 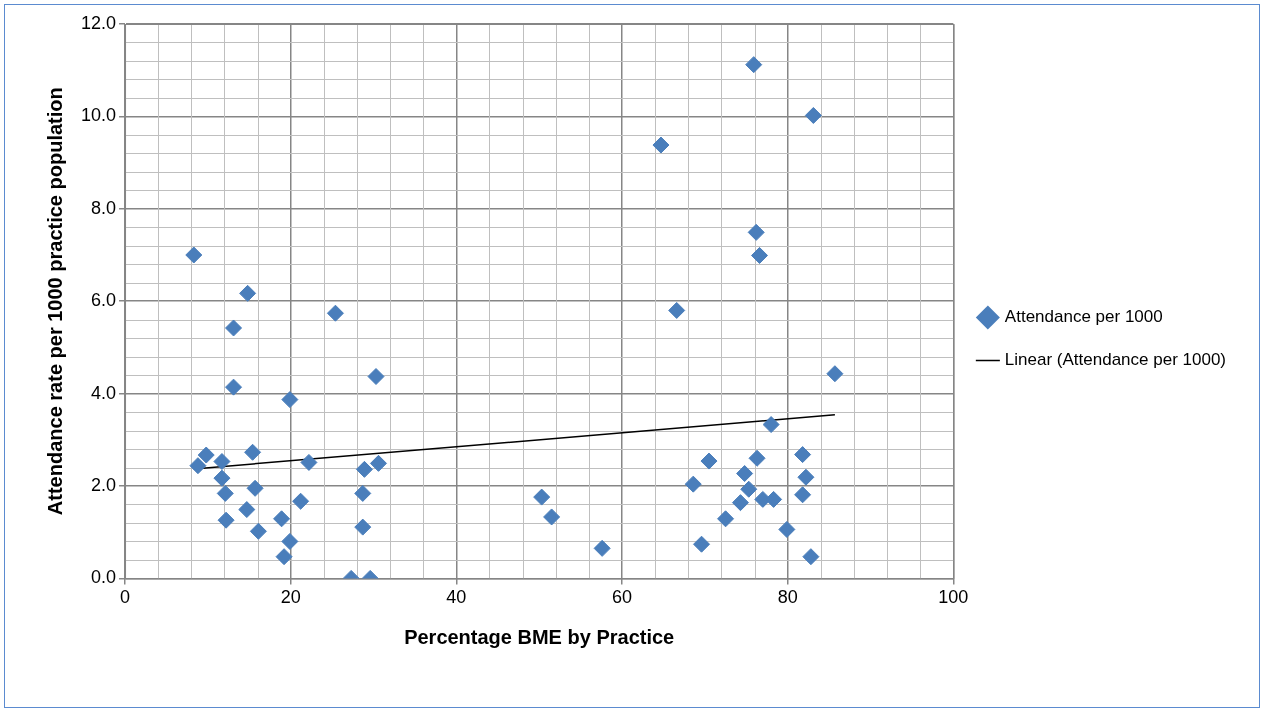 I want to click on y-tick-label: 6.0, so click(x=104, y=300).